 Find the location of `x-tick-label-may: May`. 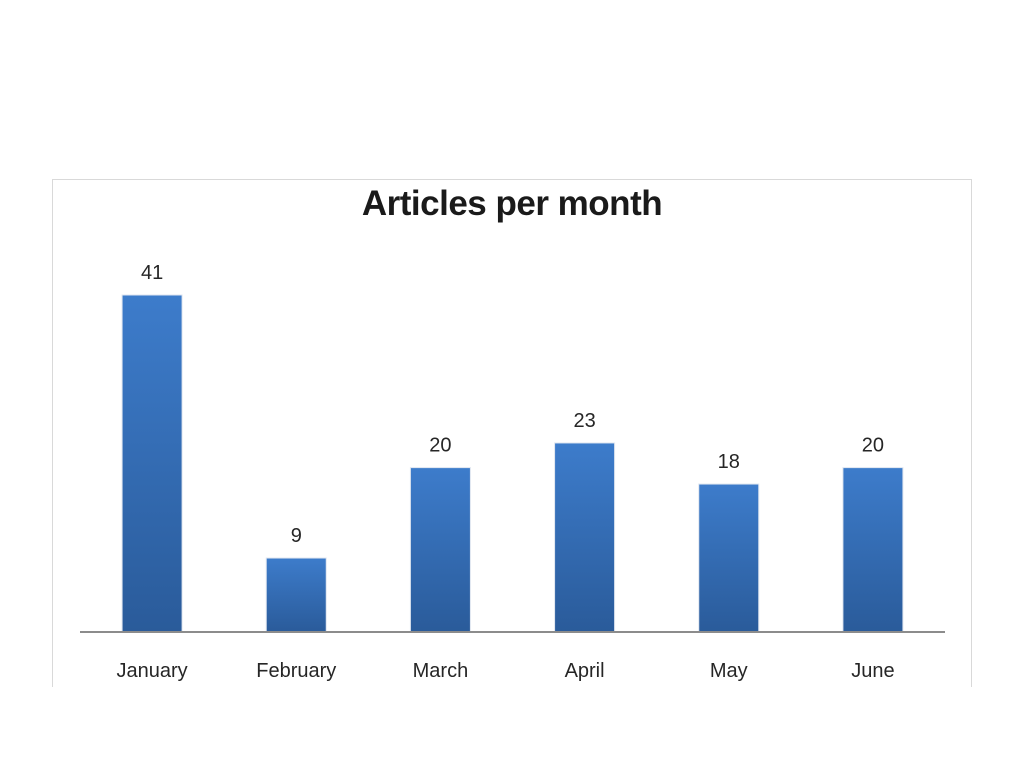

x-tick-label-may: May is located at coordinates (729, 671).